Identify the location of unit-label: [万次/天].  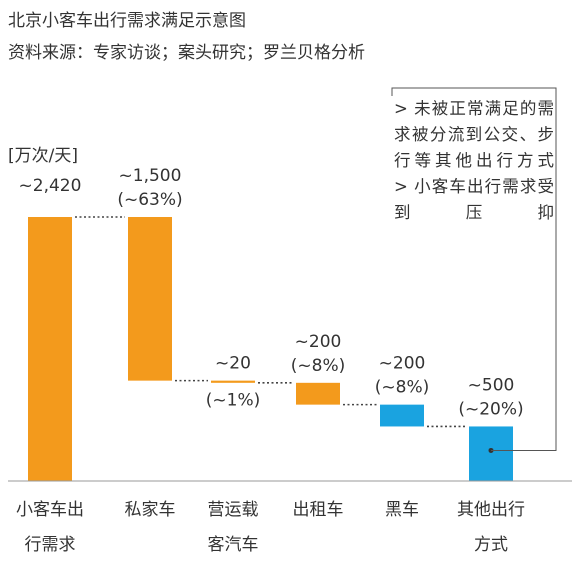
(43, 156).